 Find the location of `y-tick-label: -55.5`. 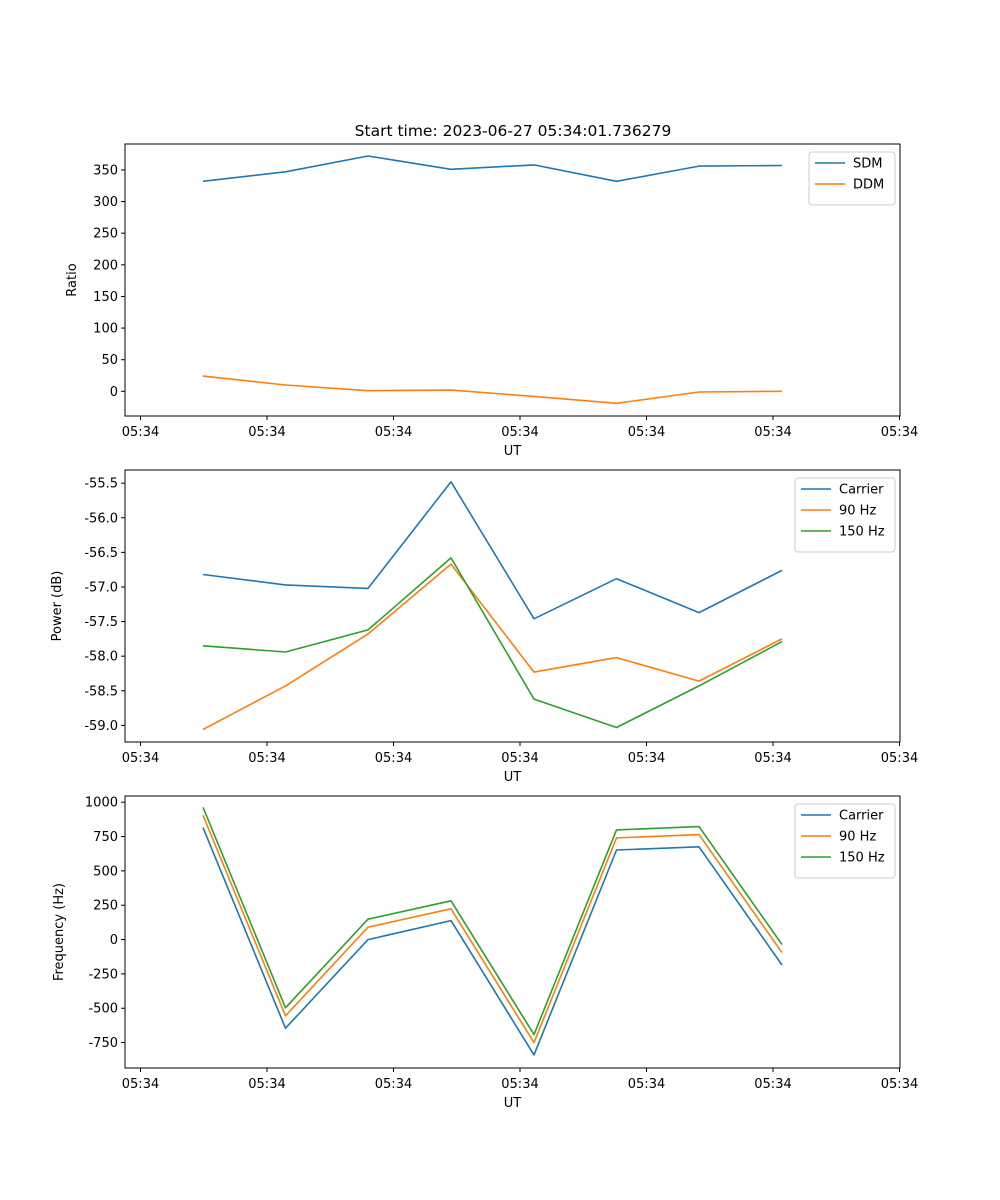

y-tick-label: -55.5 is located at coordinates (101, 484).